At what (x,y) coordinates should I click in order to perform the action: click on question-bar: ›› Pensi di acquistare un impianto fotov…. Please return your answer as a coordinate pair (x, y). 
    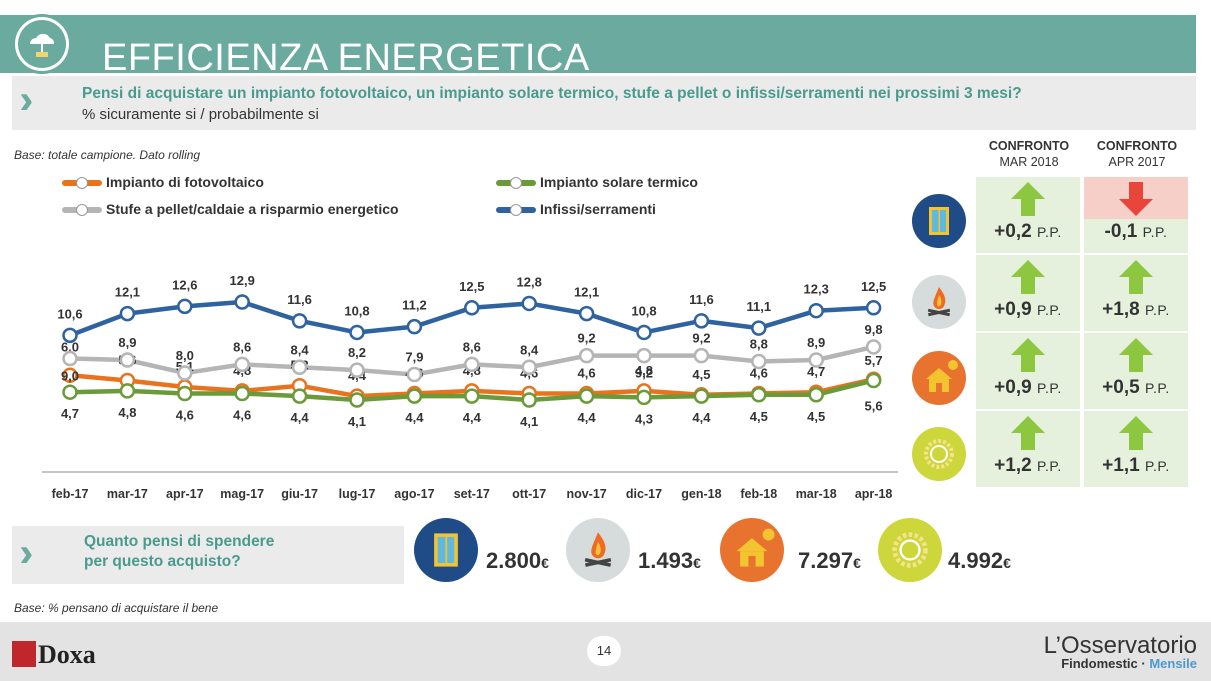
    Looking at the image, I should click on (604, 103).